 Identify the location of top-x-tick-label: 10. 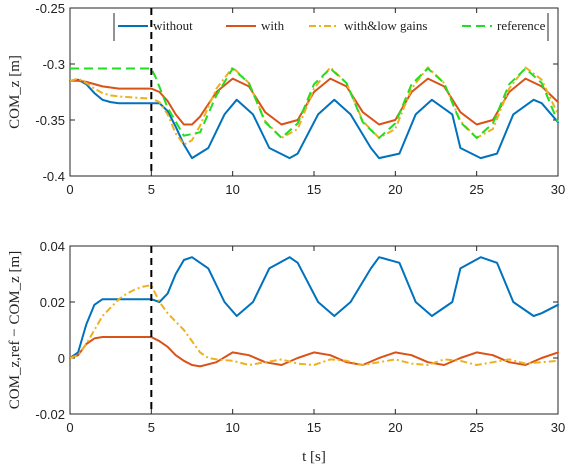
(232, 189).